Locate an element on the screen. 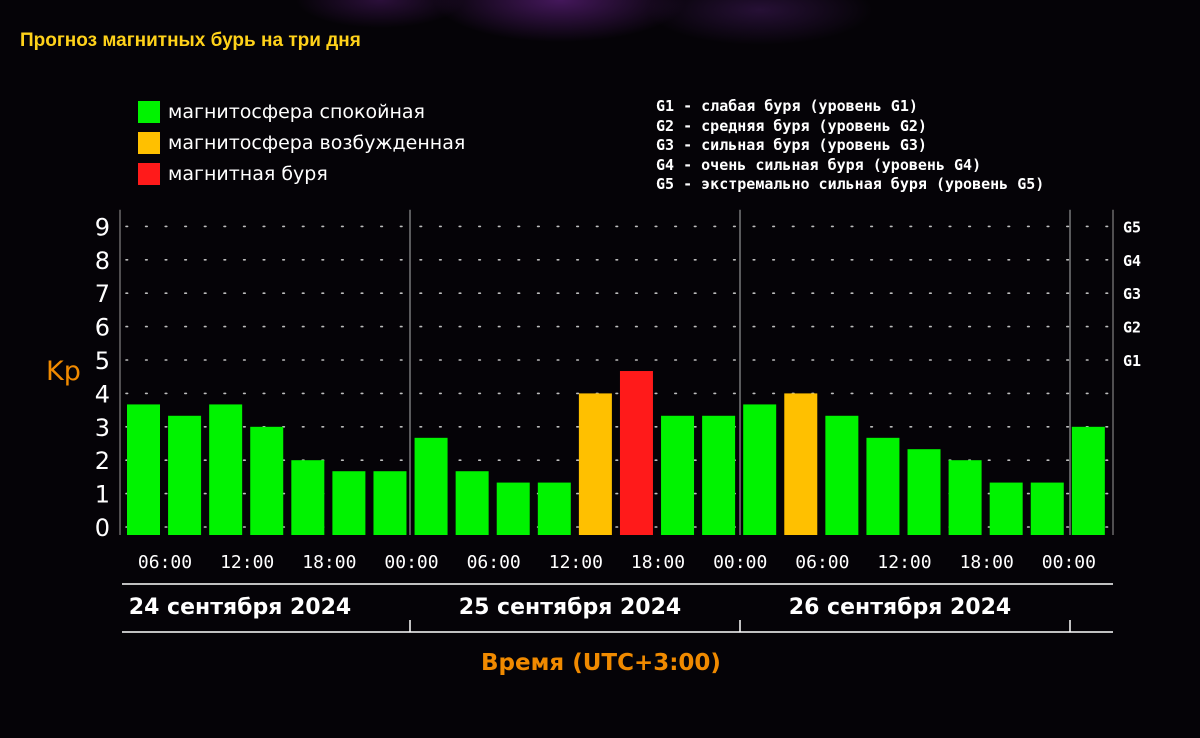 The height and width of the screenshot is (738, 1200). legend-swatch-excited is located at coordinates (149, 142).